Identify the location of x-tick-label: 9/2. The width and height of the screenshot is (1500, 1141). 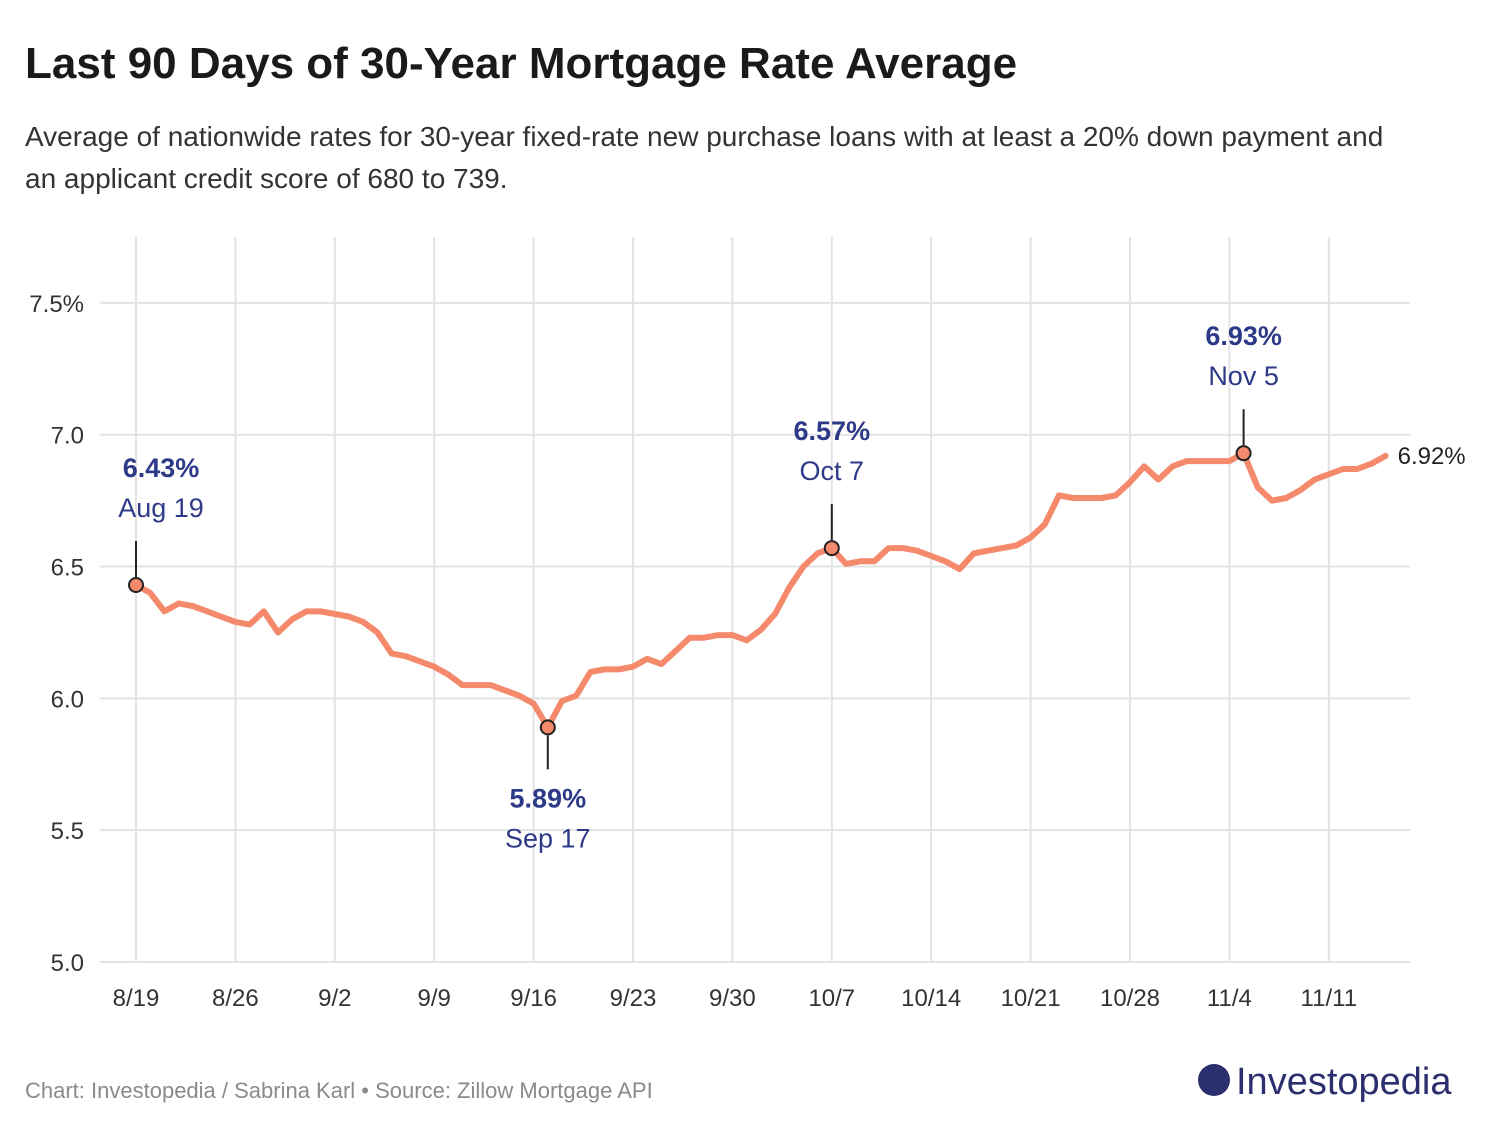
(334, 998).